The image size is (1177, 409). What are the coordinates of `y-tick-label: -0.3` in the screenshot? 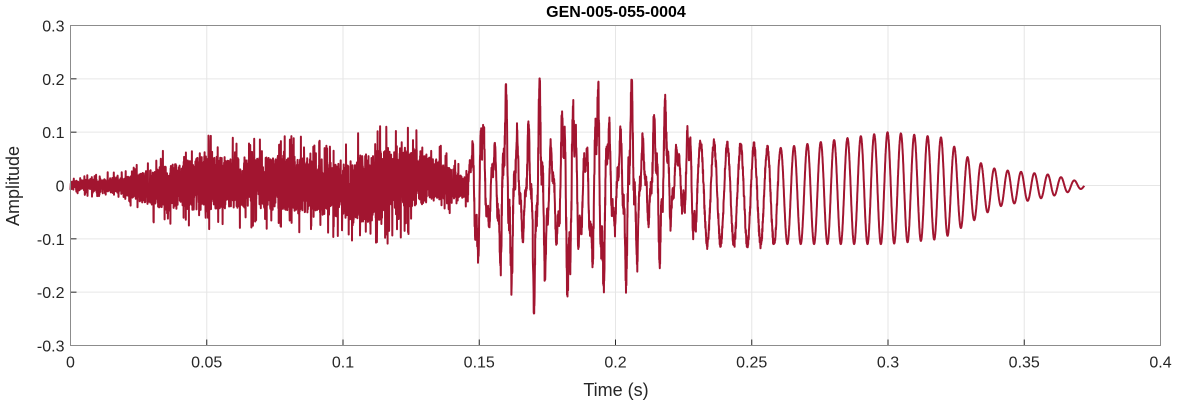 It's located at (51, 347).